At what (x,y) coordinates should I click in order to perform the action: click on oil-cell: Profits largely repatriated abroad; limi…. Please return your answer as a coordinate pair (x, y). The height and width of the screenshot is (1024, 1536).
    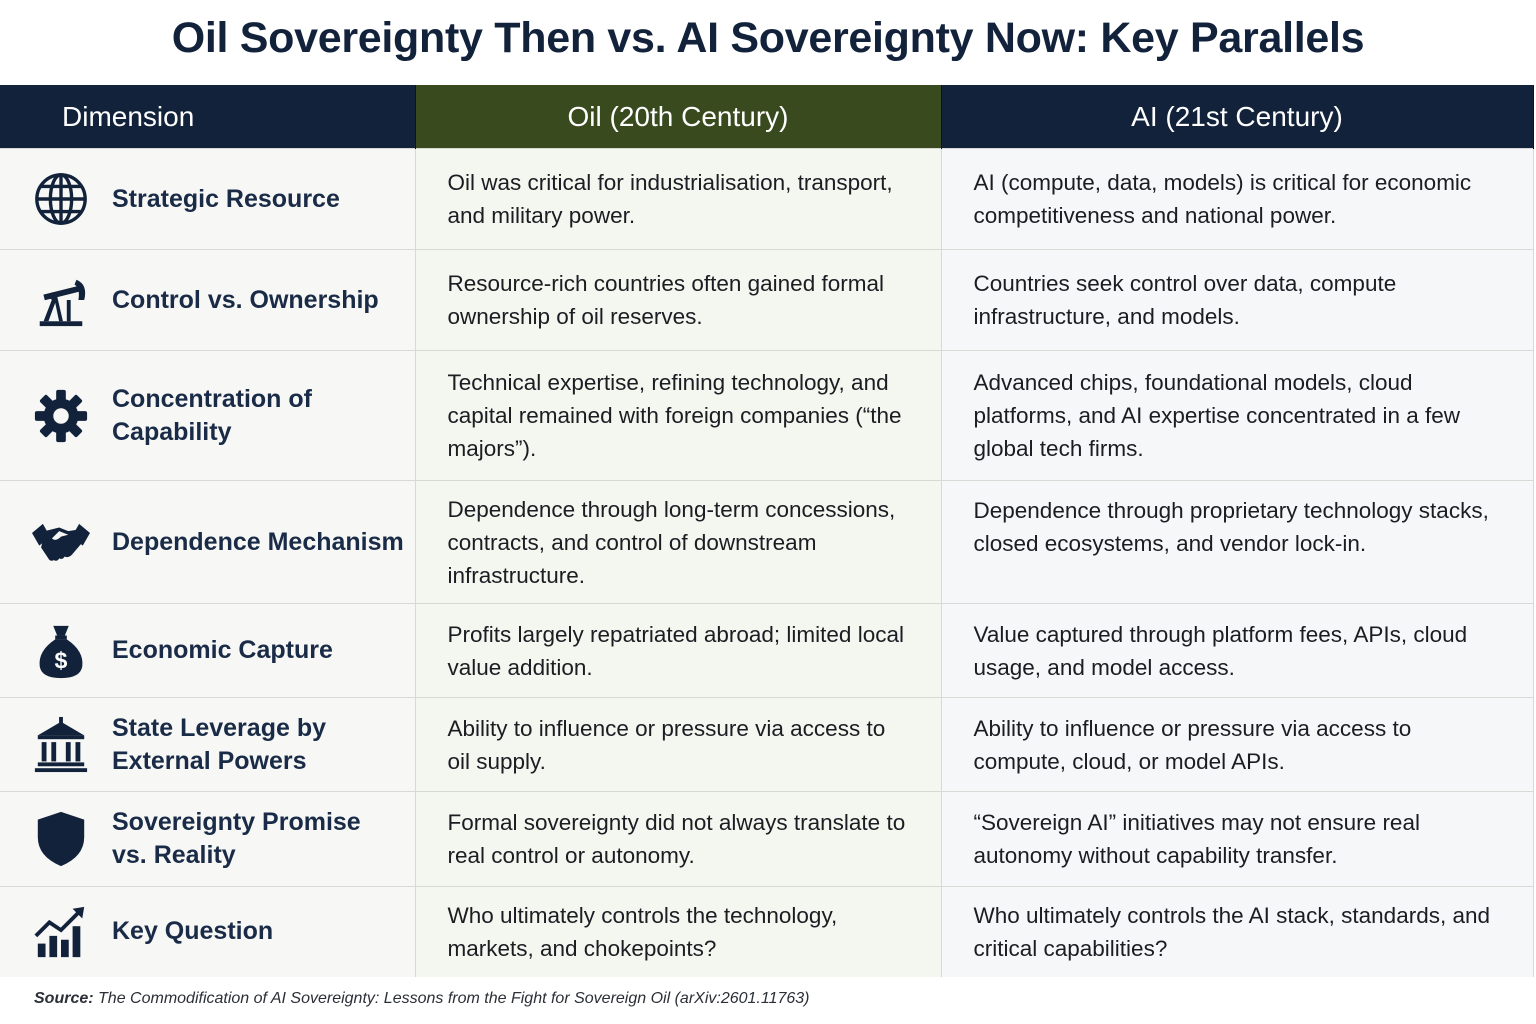
    Looking at the image, I should click on (678, 650).